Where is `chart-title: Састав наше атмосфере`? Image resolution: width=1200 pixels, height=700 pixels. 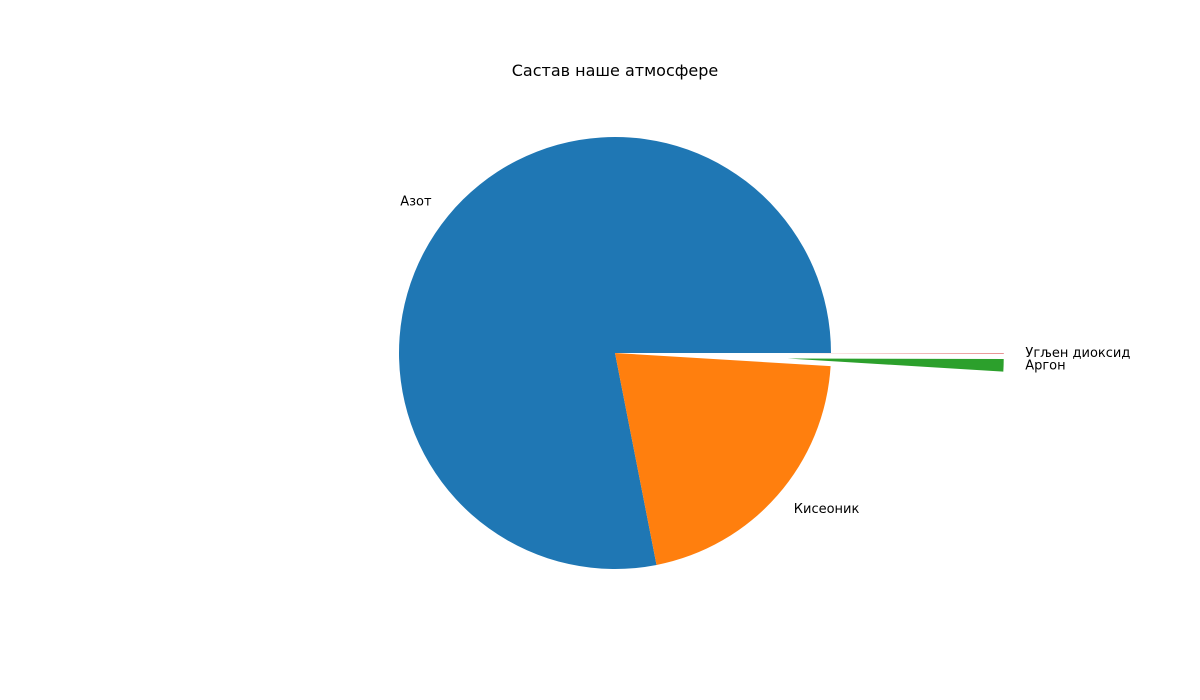
chart-title: Састав наше атмосфере is located at coordinates (615, 70).